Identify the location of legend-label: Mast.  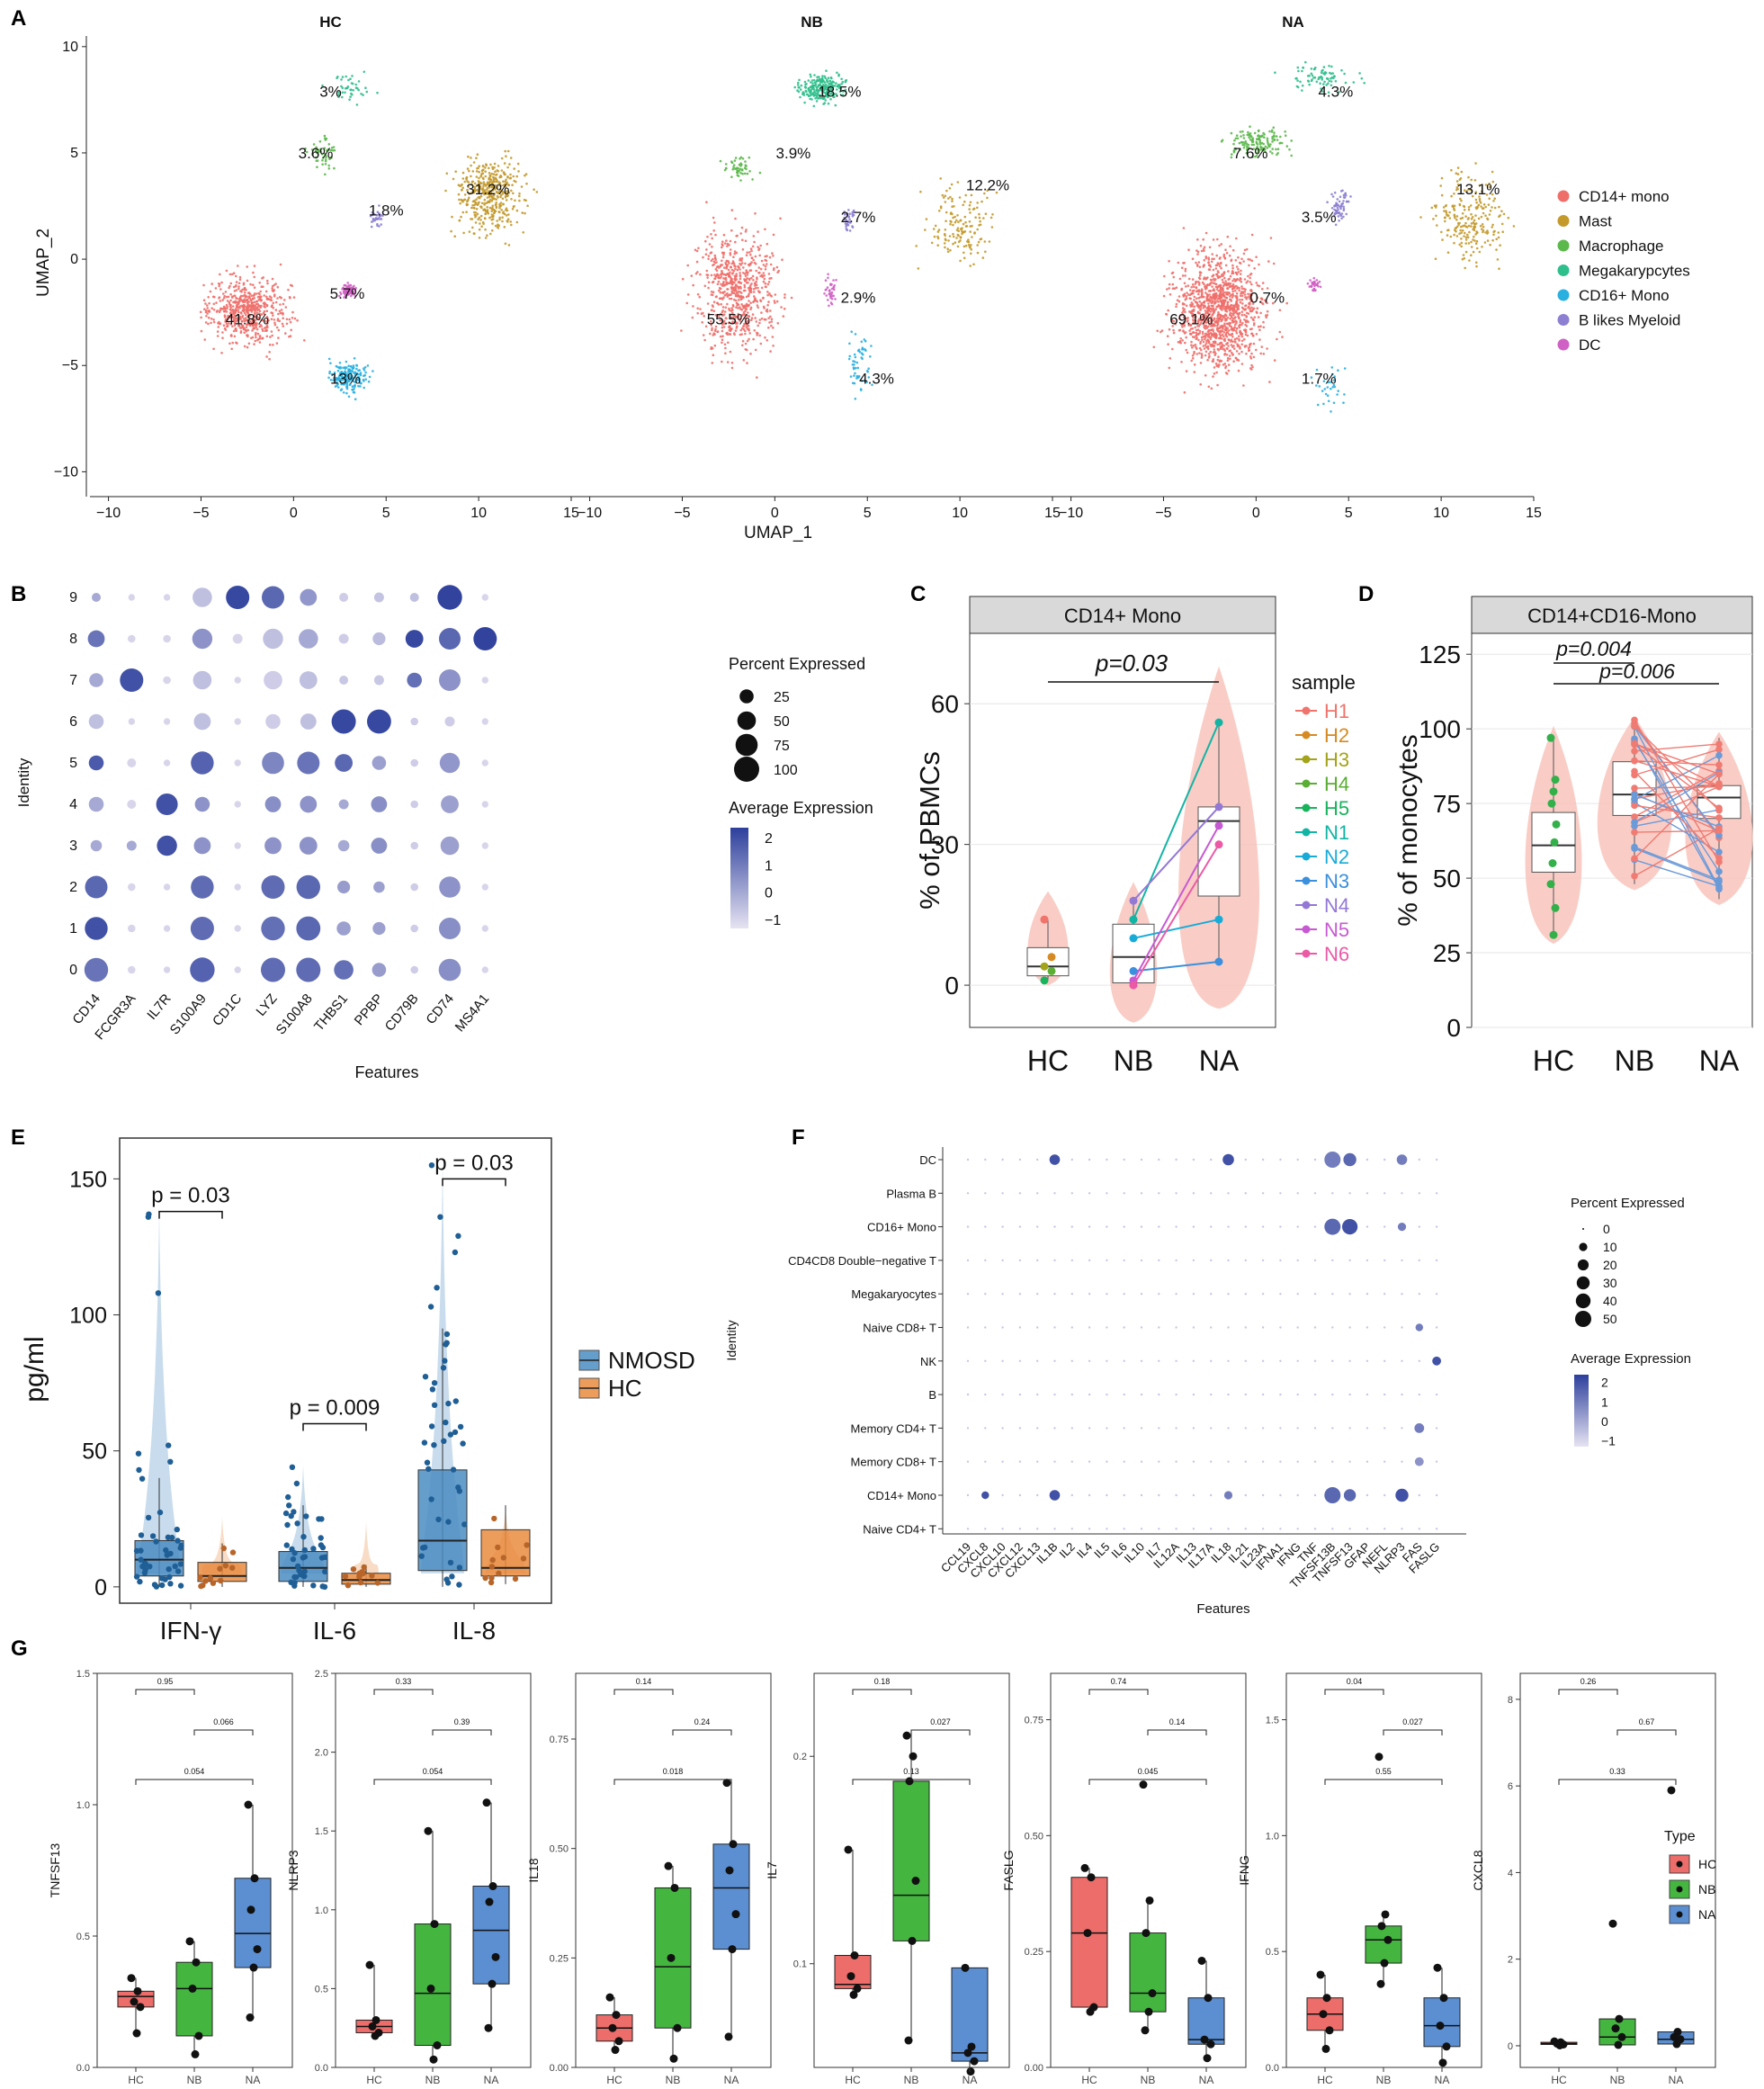
(1595, 222).